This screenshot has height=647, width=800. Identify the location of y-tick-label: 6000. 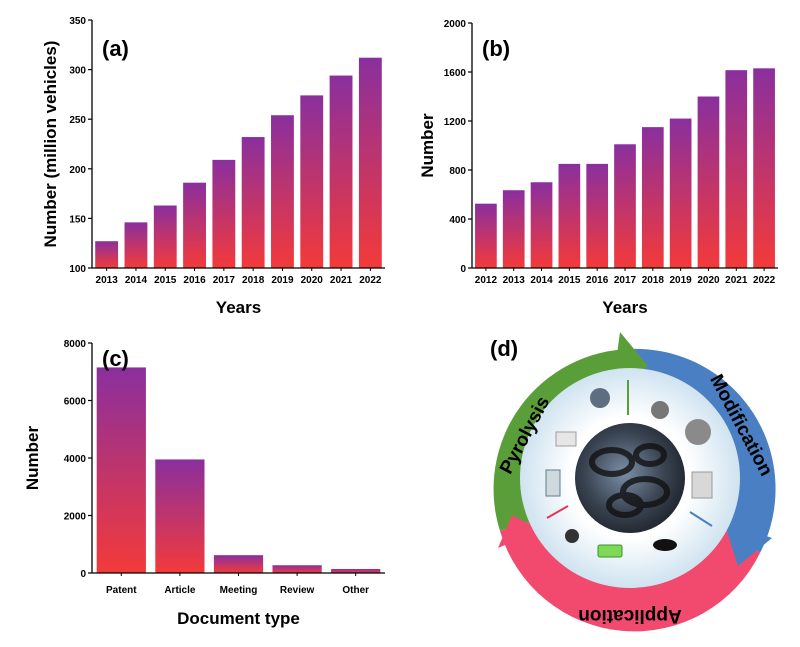
(75, 402).